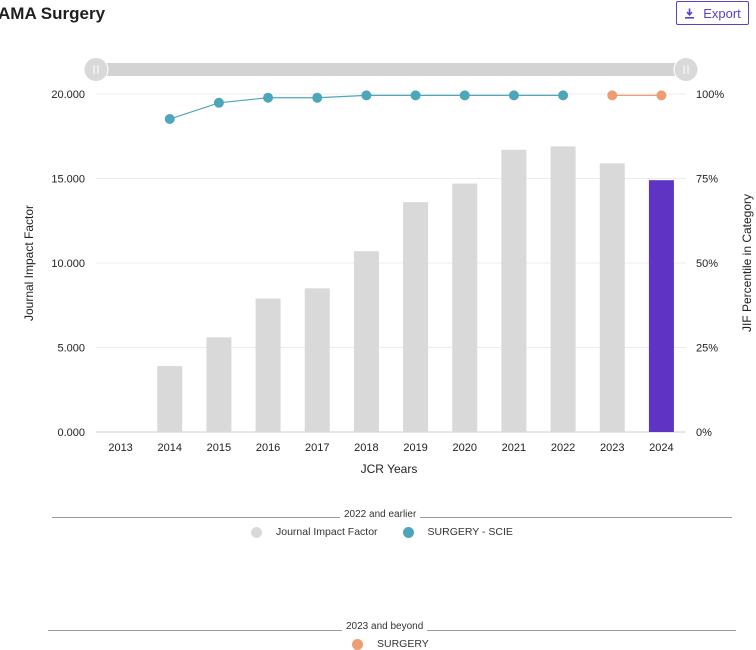  I want to click on export-button: Export, so click(712, 13).